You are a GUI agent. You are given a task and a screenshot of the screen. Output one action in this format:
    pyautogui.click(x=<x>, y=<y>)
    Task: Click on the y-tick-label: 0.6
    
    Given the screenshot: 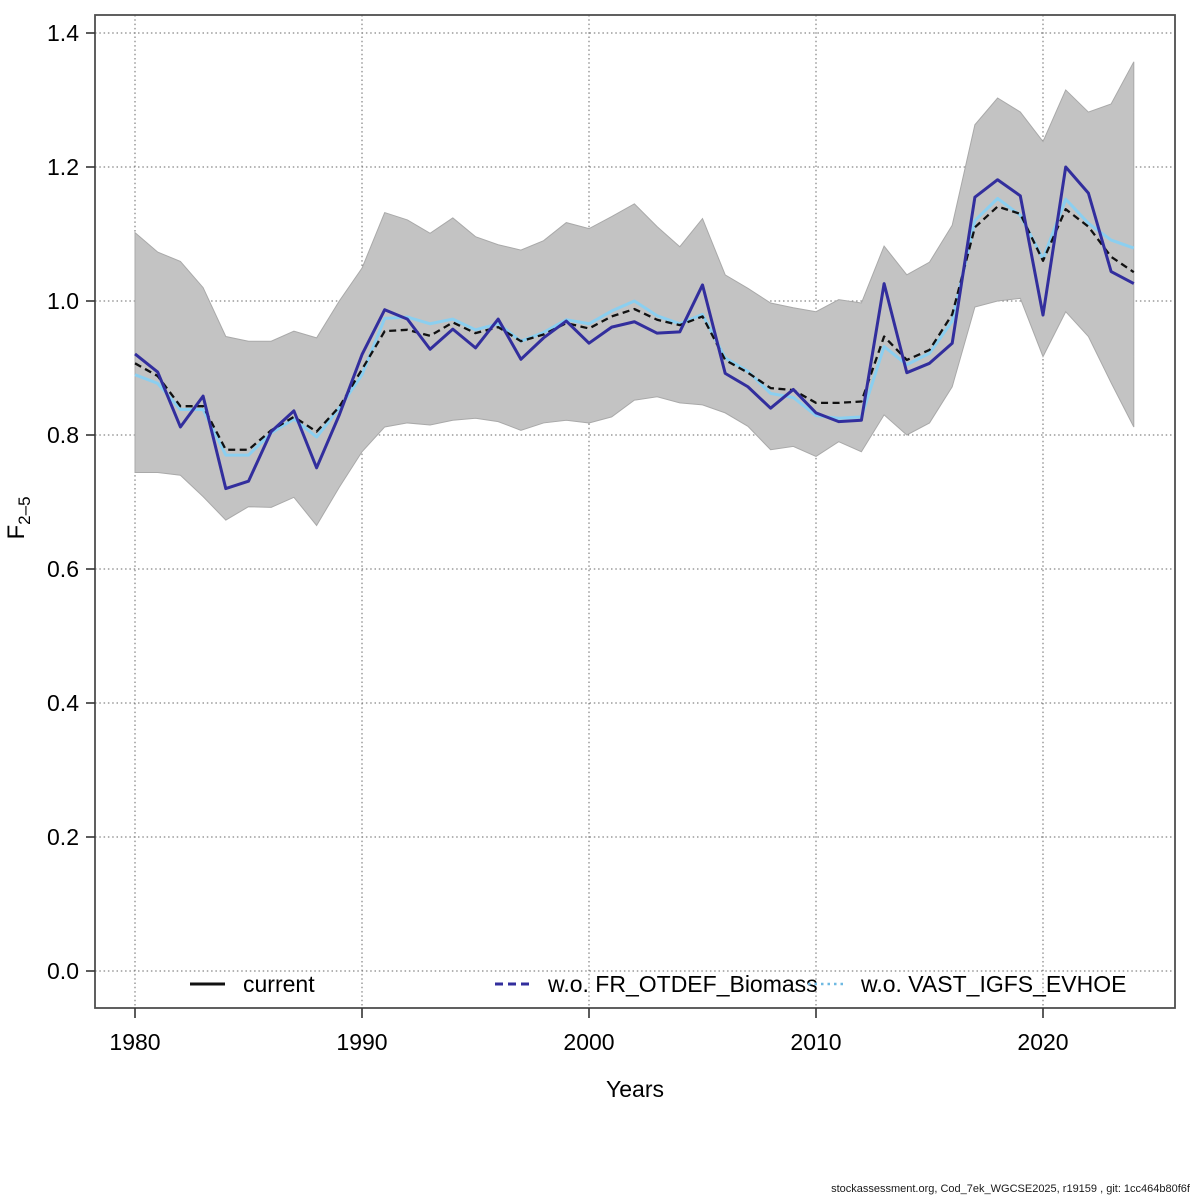 What is the action you would take?
    pyautogui.click(x=63, y=569)
    